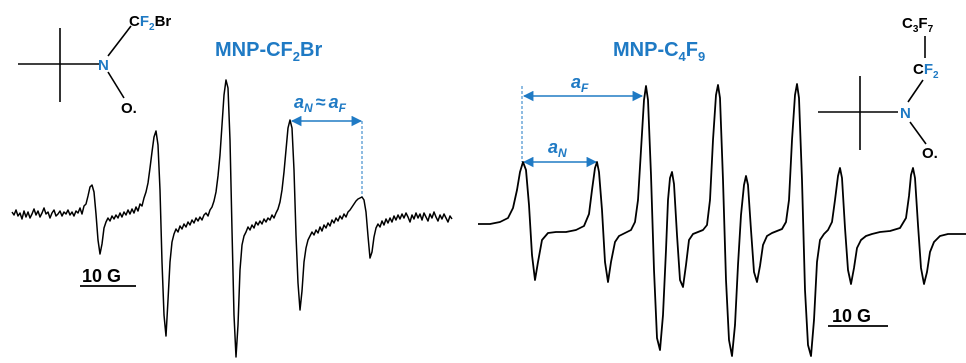  What do you see at coordinates (103, 65) in the screenshot?
I see `left-nitrogen-label: N` at bounding box center [103, 65].